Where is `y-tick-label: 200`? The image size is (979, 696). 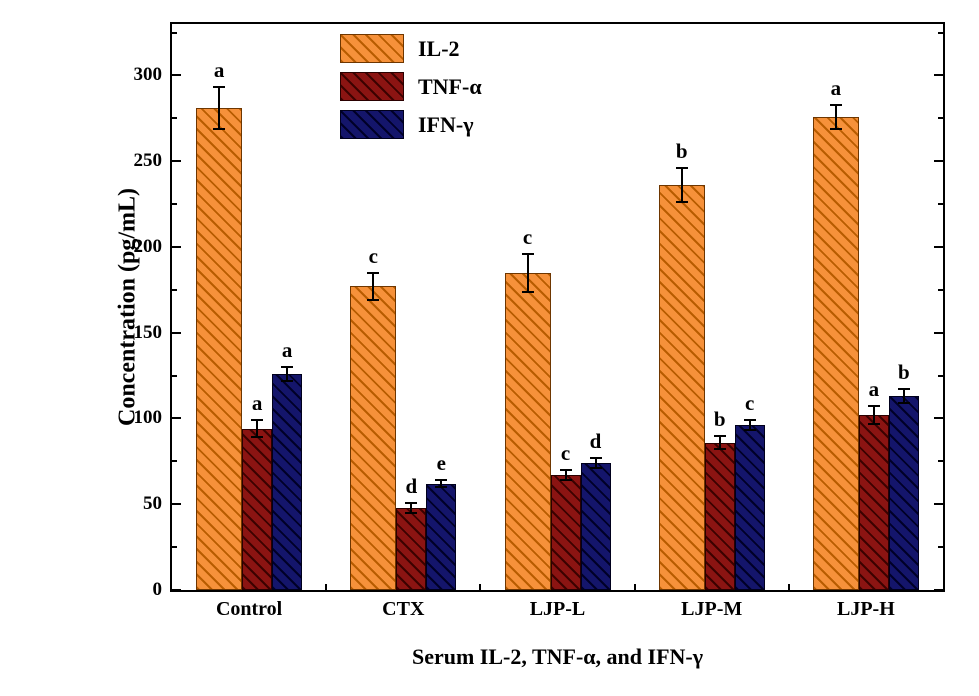
y-tick-label: 200 is located at coordinates (148, 246).